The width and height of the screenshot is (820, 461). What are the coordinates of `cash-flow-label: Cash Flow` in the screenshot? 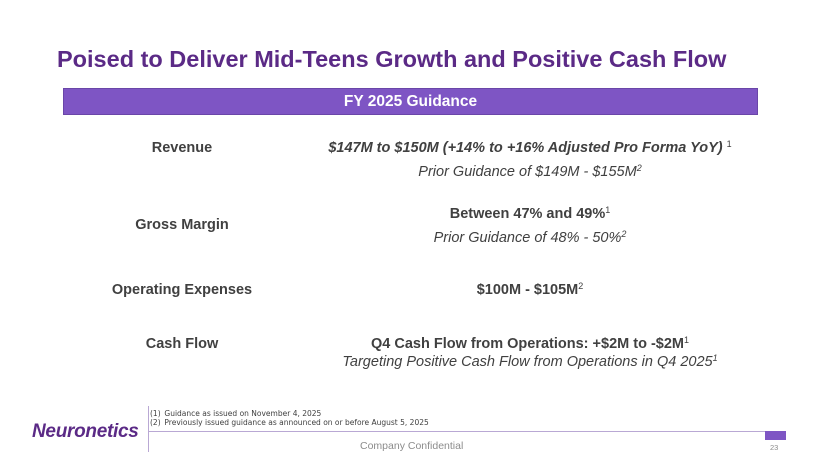 It's located at (182, 344).